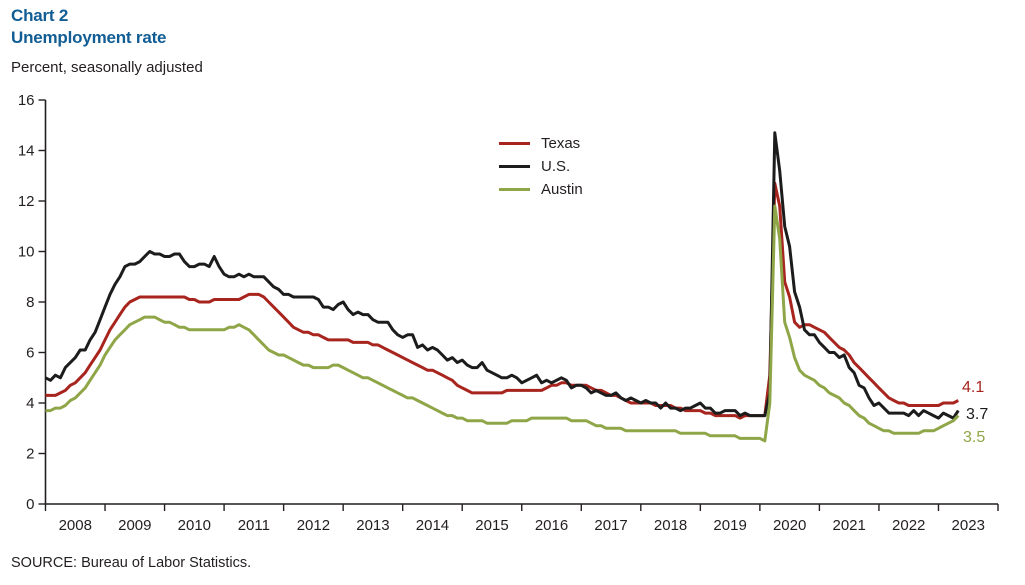 The height and width of the screenshot is (585, 1025). What do you see at coordinates (134, 525) in the screenshot?
I see `x-year-label: 2009` at bounding box center [134, 525].